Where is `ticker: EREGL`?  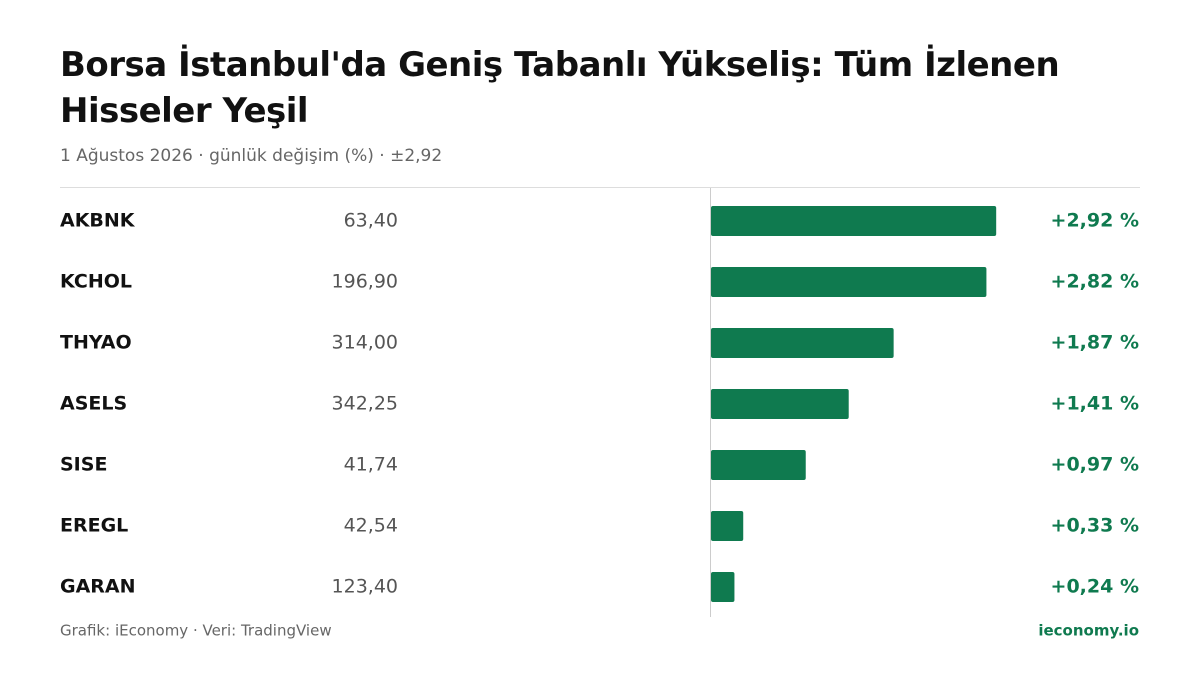 ticker: EREGL is located at coordinates (94, 526).